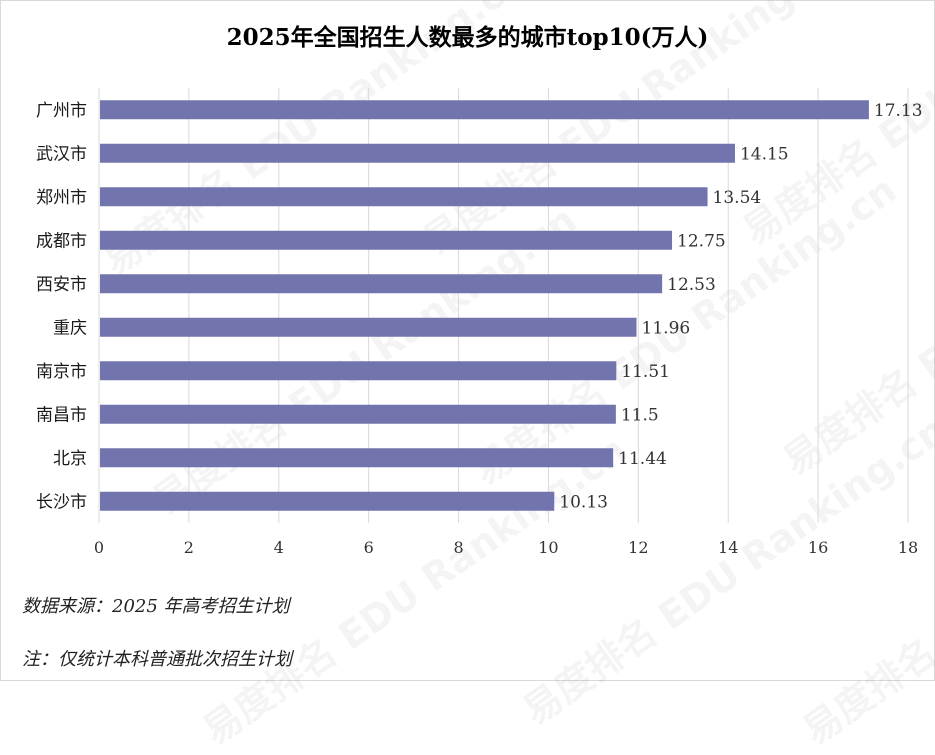 This screenshot has height=755, width=935. Describe the element at coordinates (467, 37) in the screenshot. I see `chart-title: 2025年全国招生人数最多的城市top10(万人)` at that location.